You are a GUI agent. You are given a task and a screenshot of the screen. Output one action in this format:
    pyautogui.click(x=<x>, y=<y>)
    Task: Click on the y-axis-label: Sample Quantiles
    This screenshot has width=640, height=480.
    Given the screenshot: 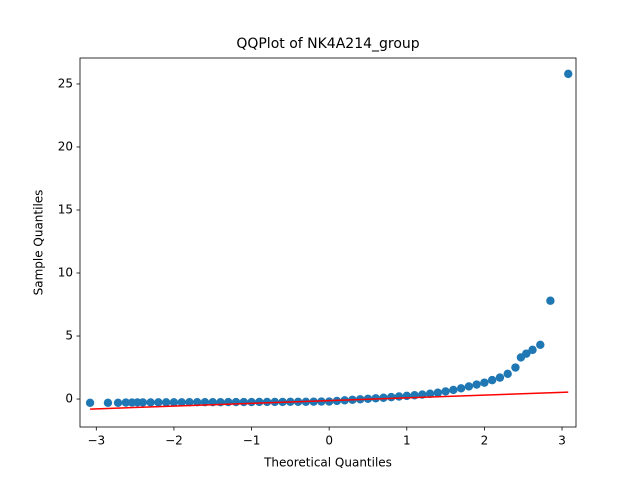 What is the action you would take?
    pyautogui.click(x=39, y=243)
    